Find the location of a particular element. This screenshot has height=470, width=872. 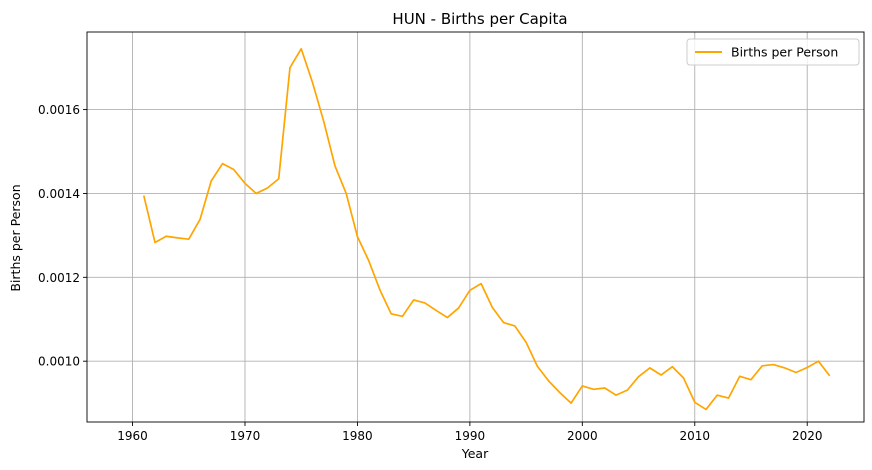

legend: Births per Person is located at coordinates (773, 52).